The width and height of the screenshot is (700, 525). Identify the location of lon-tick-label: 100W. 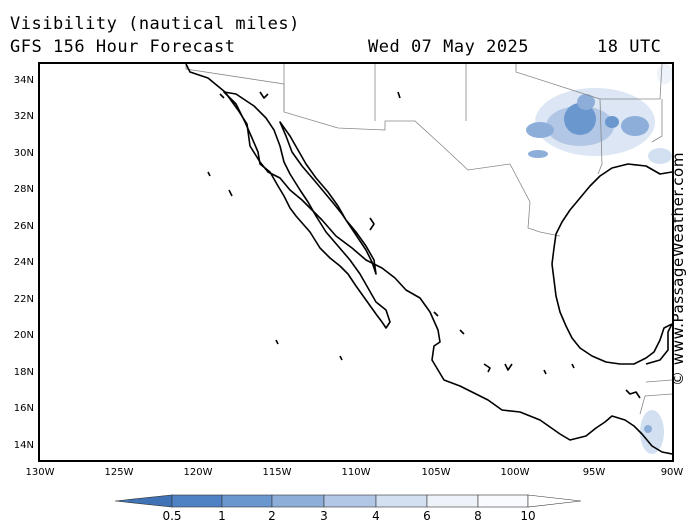
(515, 472).